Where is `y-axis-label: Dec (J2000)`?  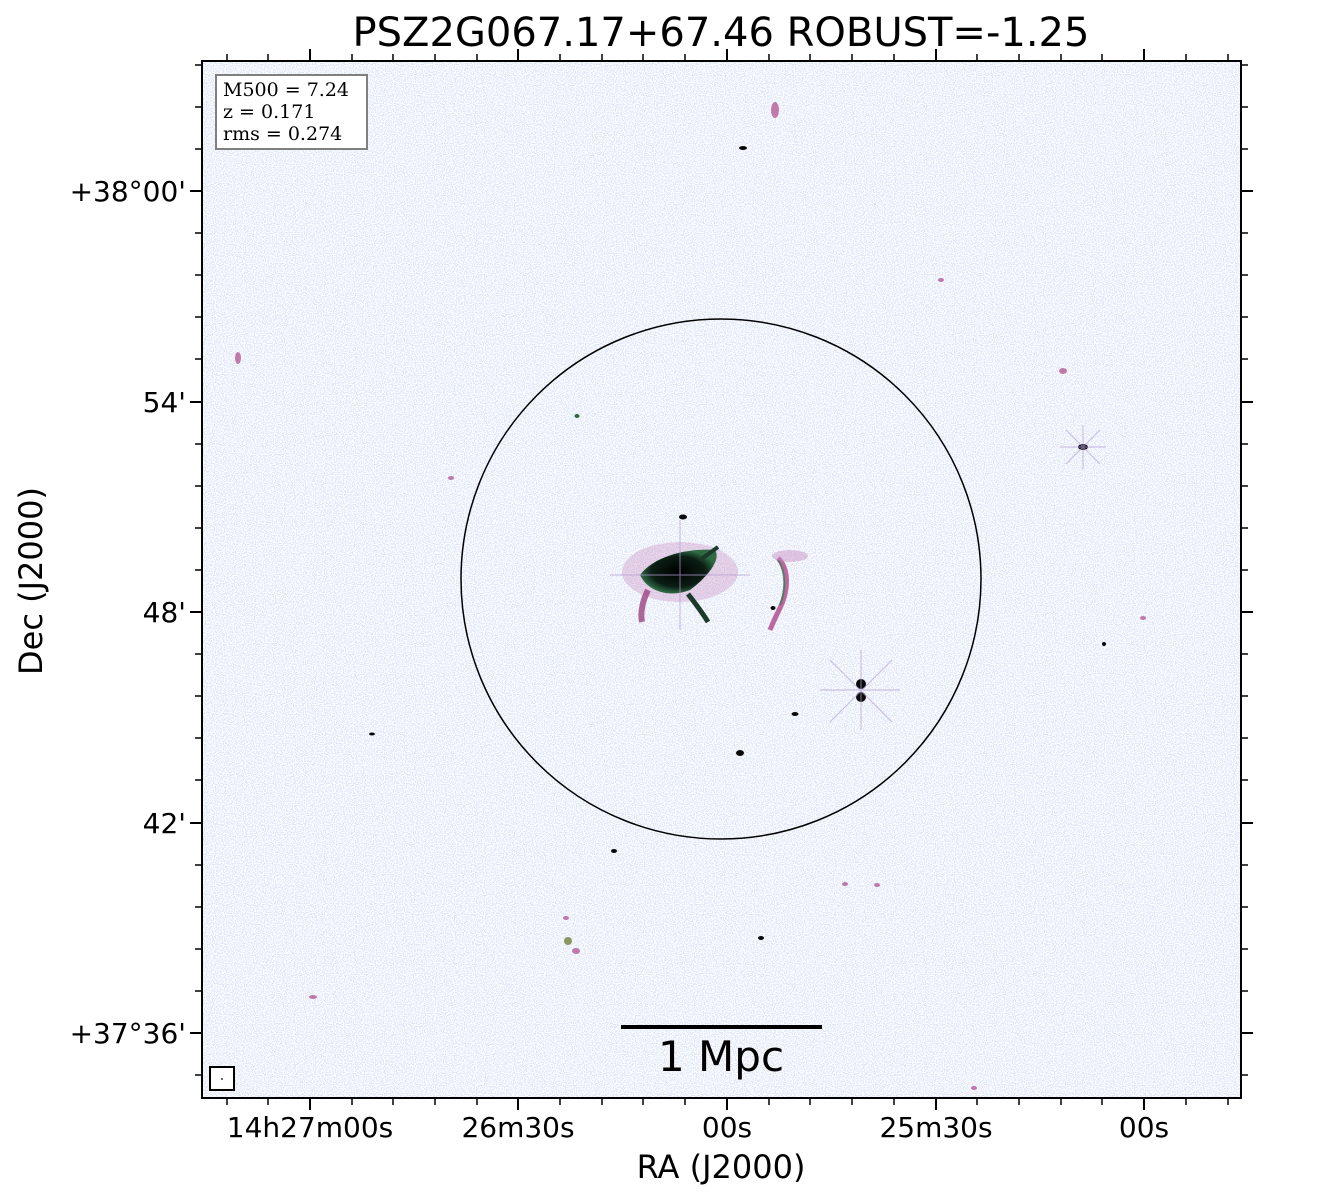 y-axis-label: Dec (J2000) is located at coordinates (31, 581).